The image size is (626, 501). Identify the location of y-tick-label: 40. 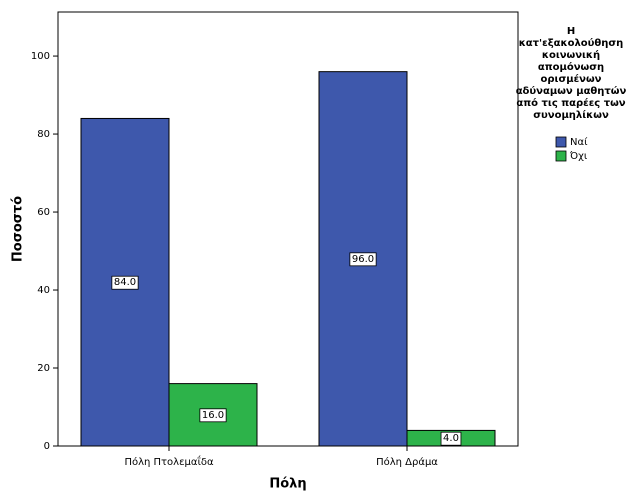
(43, 290).